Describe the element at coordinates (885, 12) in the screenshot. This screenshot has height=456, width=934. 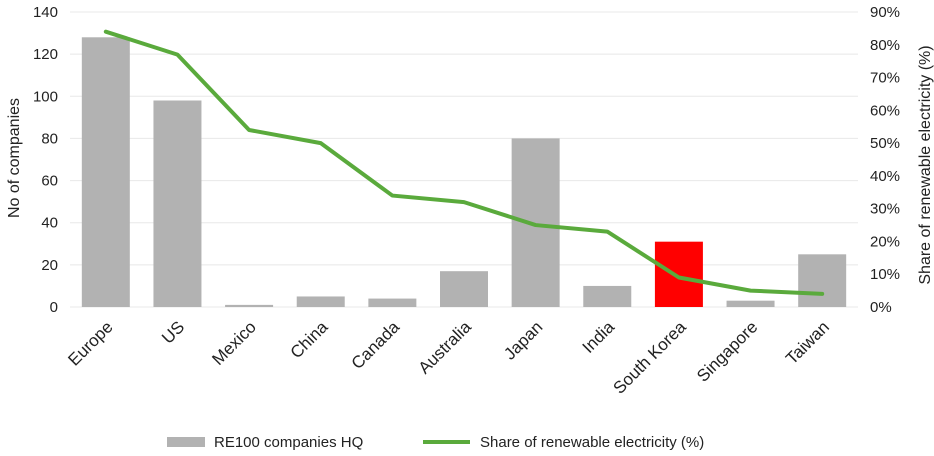
I see `right-tick-label: 90%` at that location.